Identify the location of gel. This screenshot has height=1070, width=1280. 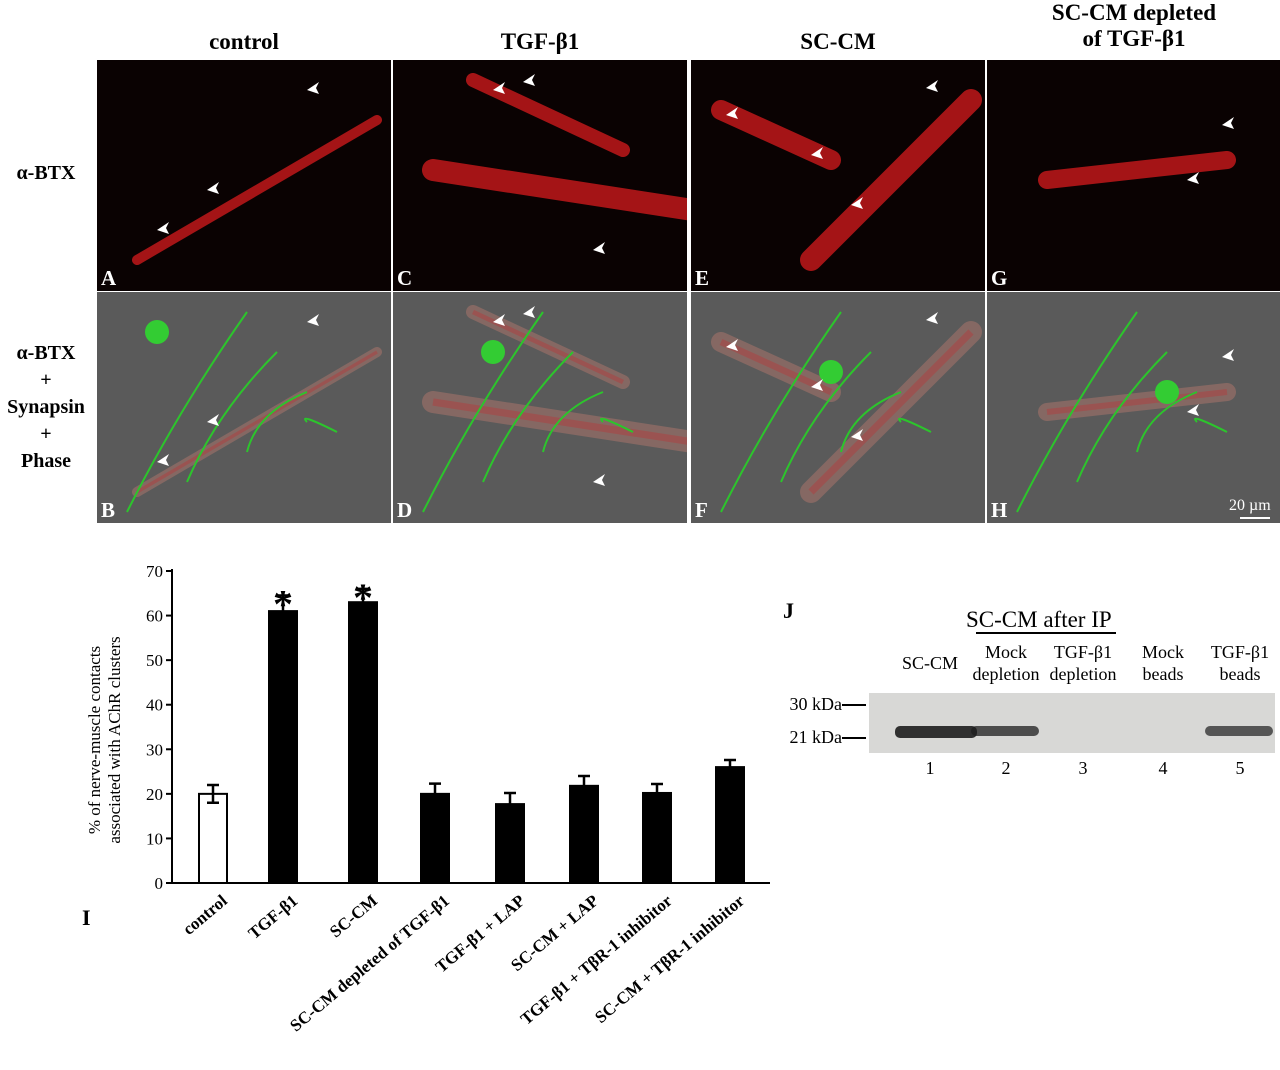
(1072, 723).